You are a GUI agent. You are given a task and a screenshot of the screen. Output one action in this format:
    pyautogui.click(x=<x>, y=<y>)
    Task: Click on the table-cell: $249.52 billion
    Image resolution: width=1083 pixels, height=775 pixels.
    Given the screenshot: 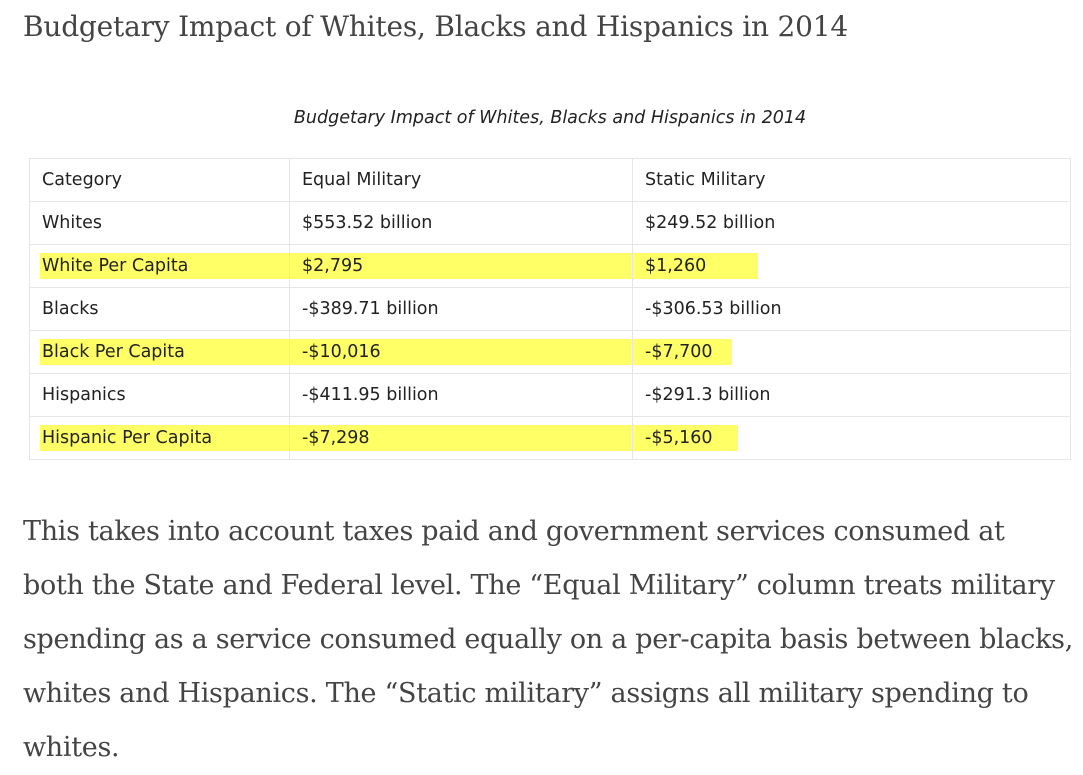 What is the action you would take?
    pyautogui.click(x=851, y=223)
    